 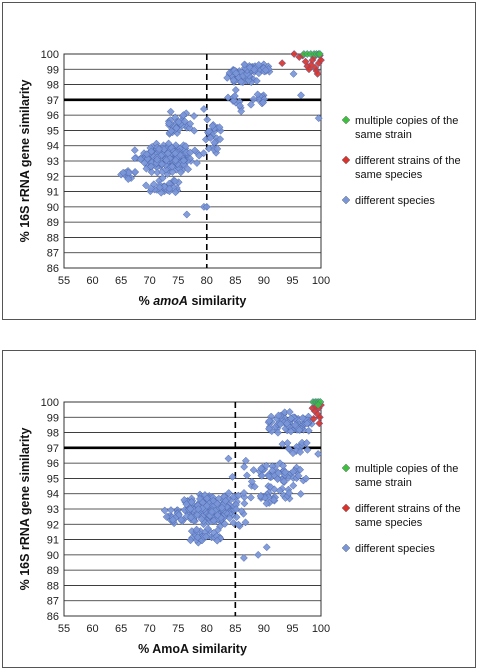 I want to click on y-tick-label: 95, so click(x=53, y=479).